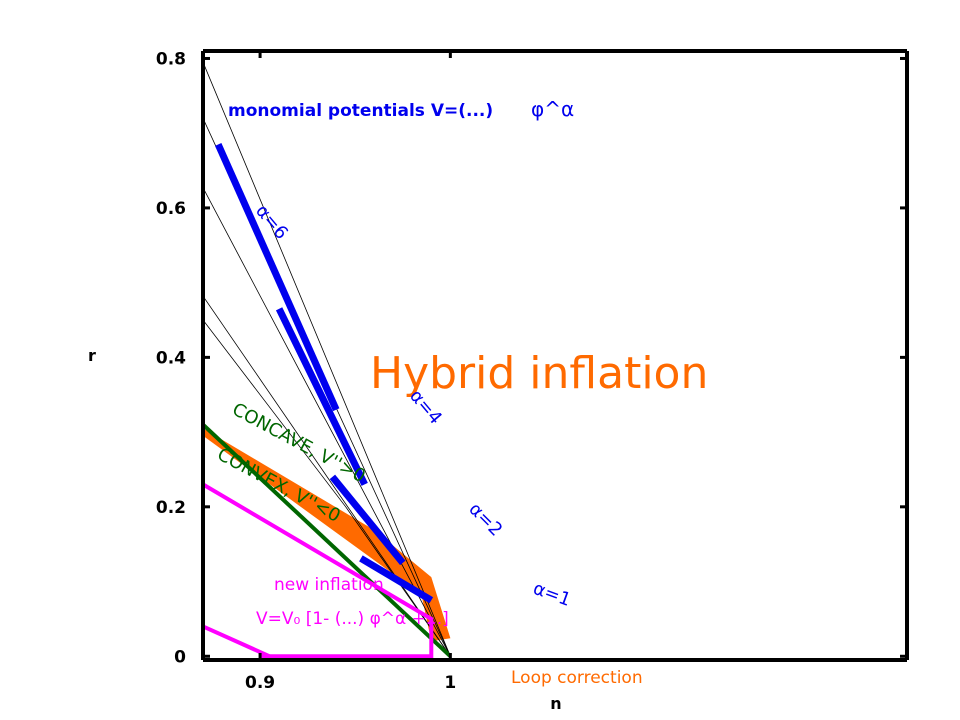 The image size is (960, 720). I want to click on alpha2-label: α=2, so click(485, 520).